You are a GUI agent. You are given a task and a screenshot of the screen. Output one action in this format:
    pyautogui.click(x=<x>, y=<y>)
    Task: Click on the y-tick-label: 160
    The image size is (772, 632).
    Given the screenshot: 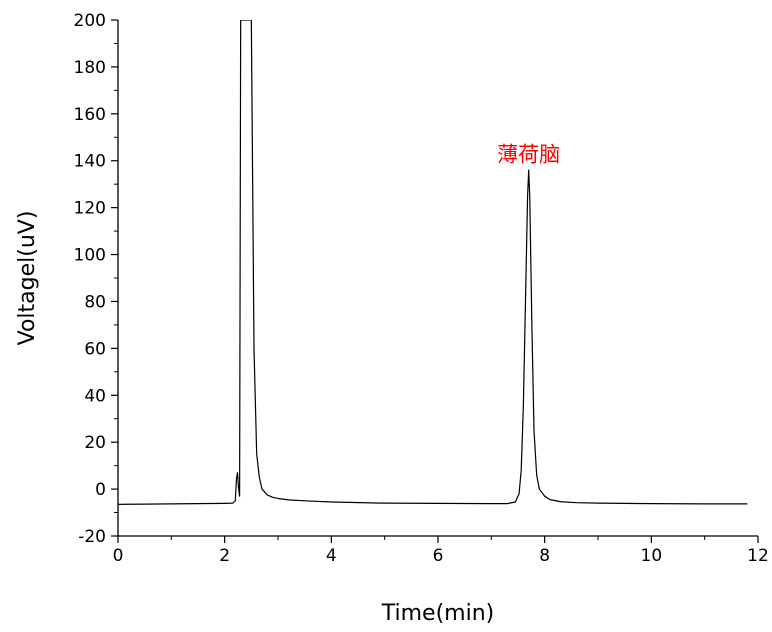 What is the action you would take?
    pyautogui.click(x=90, y=115)
    